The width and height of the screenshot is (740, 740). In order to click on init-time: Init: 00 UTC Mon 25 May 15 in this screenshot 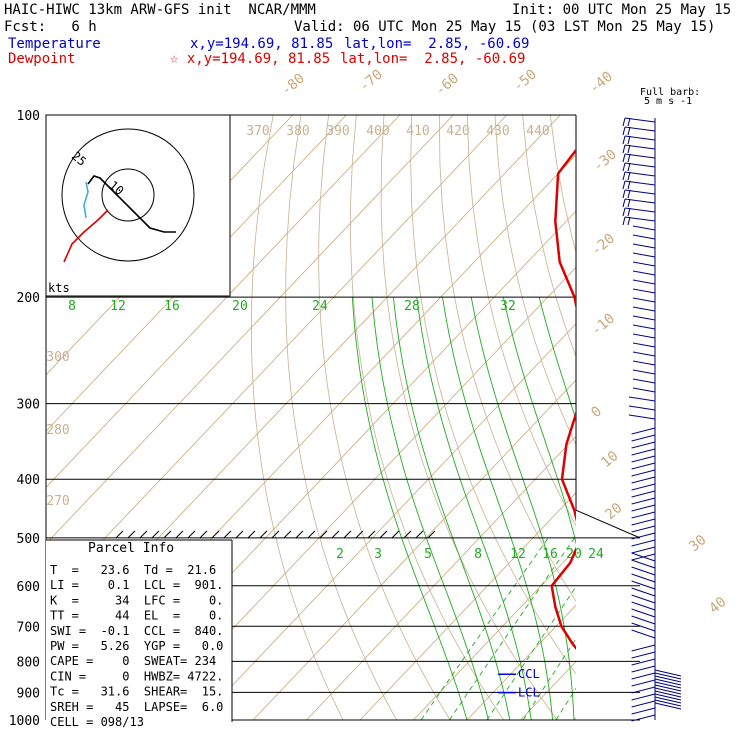, I will do `click(622, 10)`.